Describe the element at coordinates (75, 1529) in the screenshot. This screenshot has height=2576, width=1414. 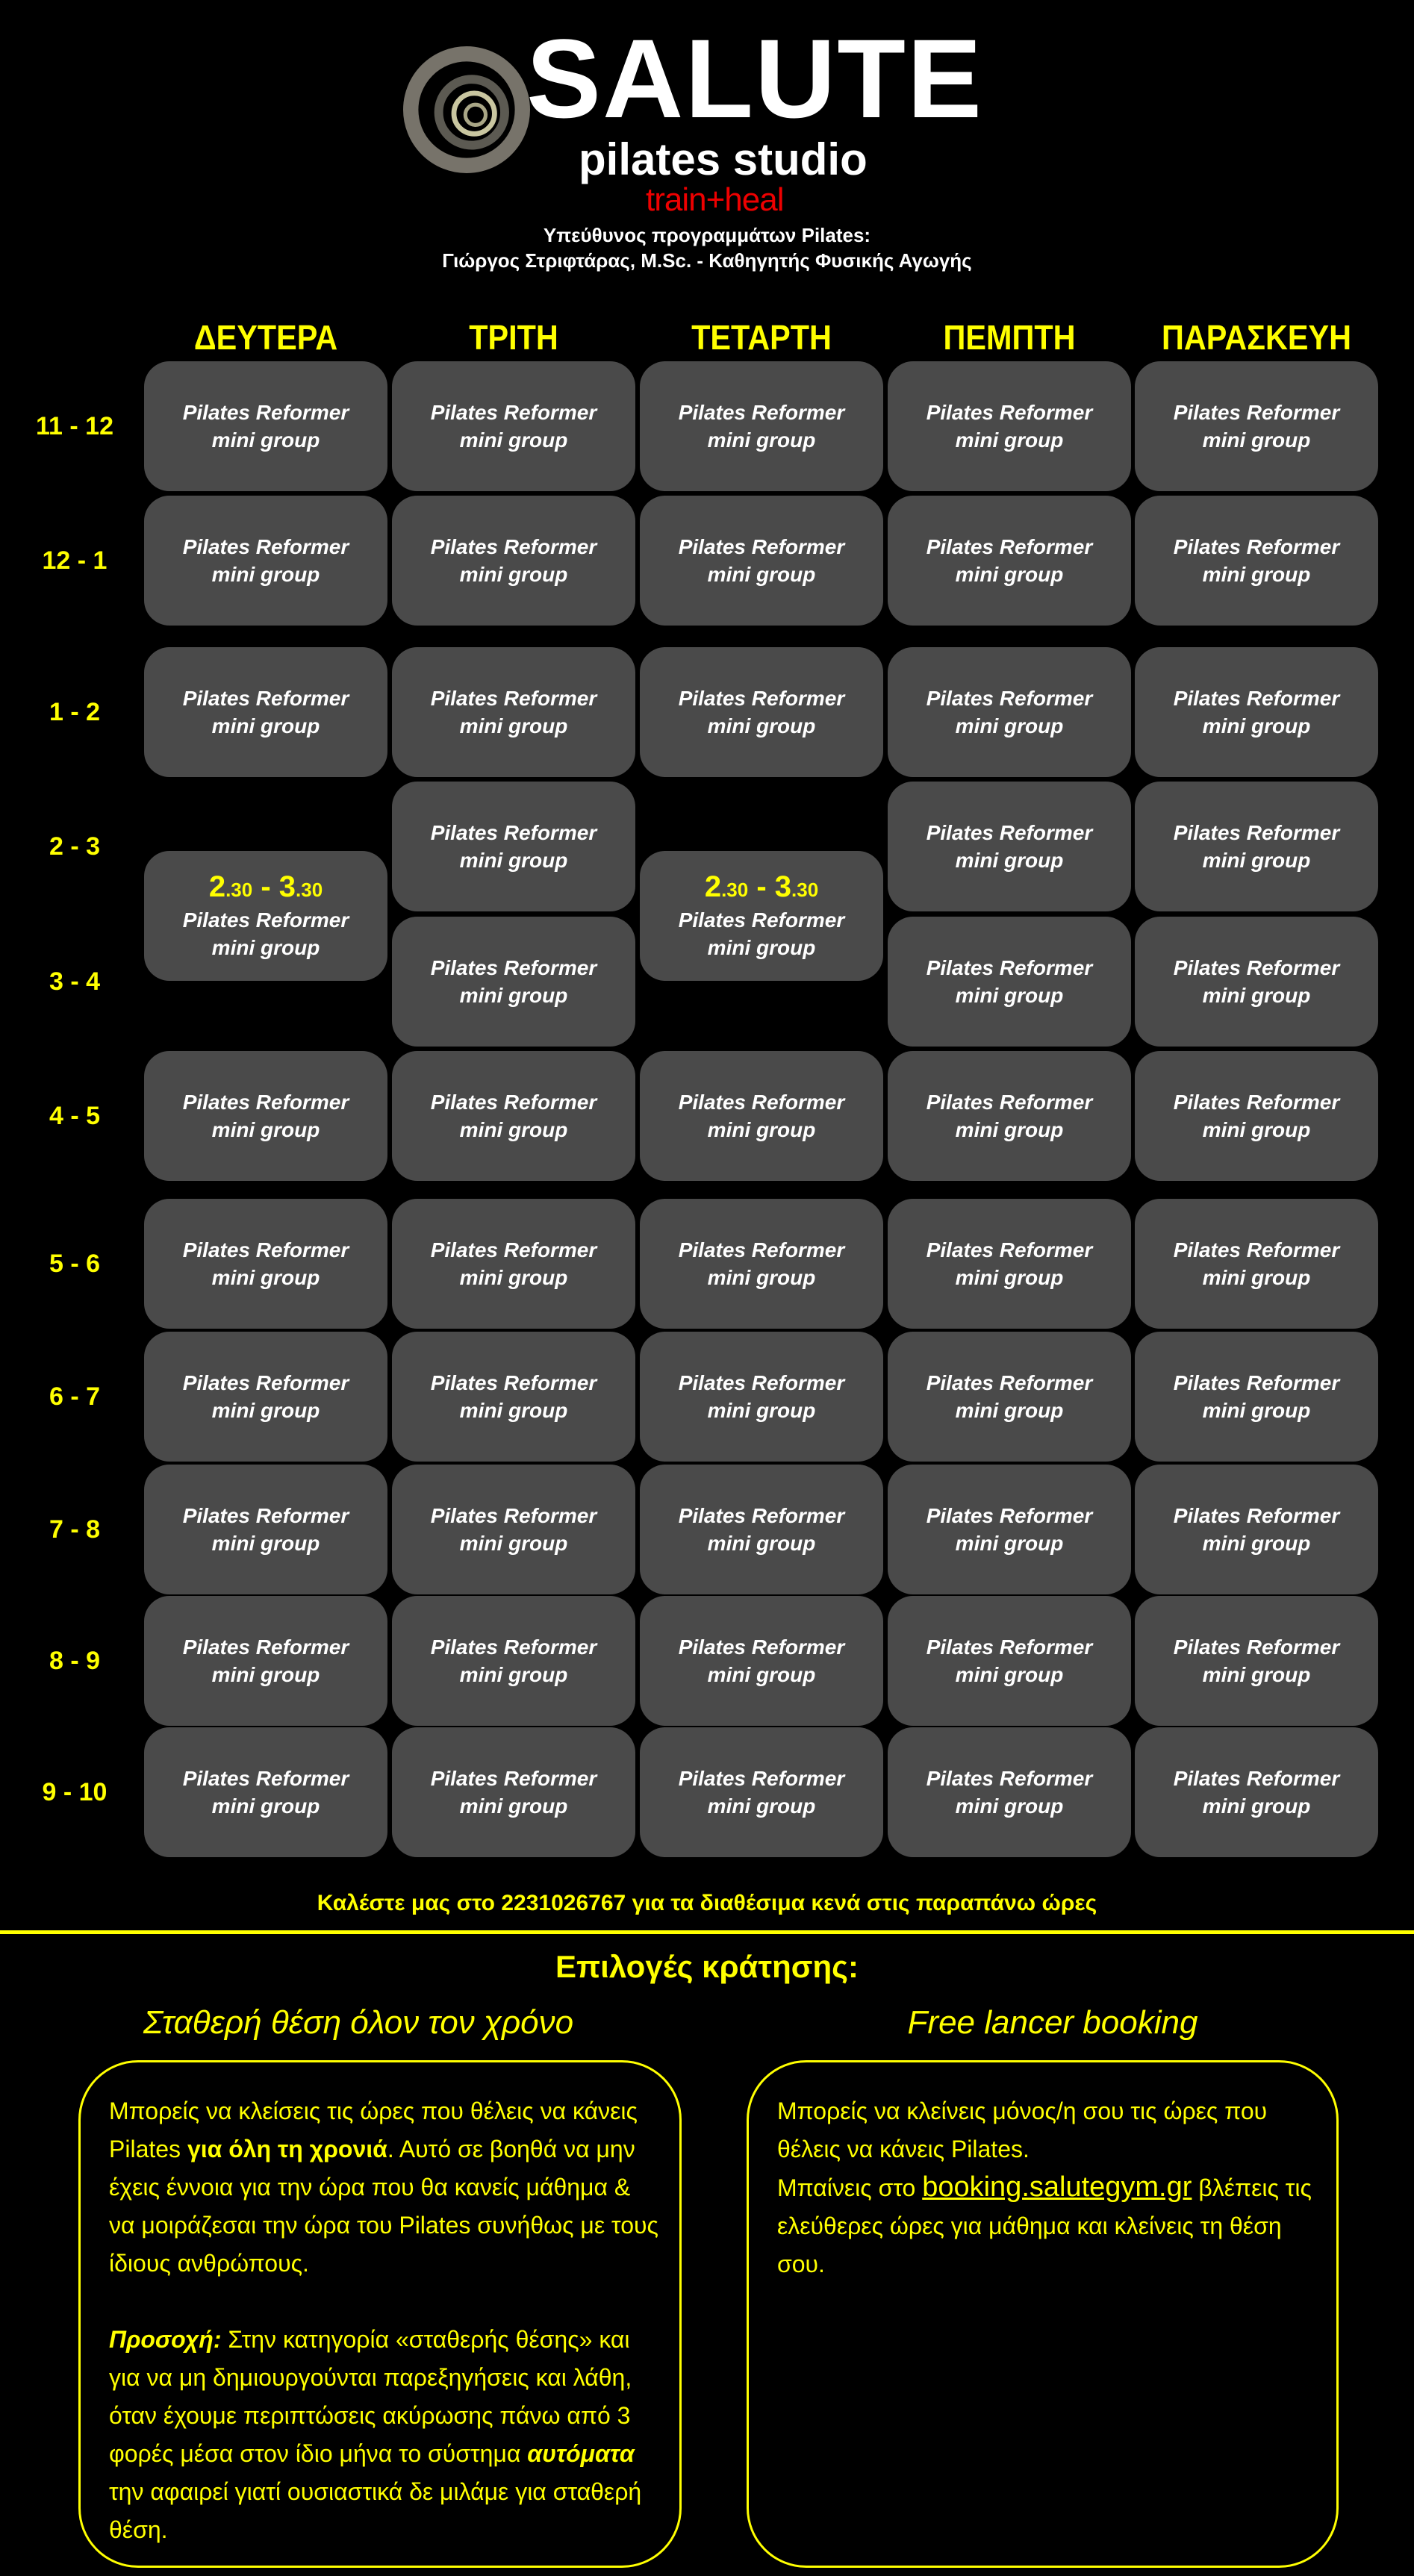
I see `time-label: 7 - 8` at that location.